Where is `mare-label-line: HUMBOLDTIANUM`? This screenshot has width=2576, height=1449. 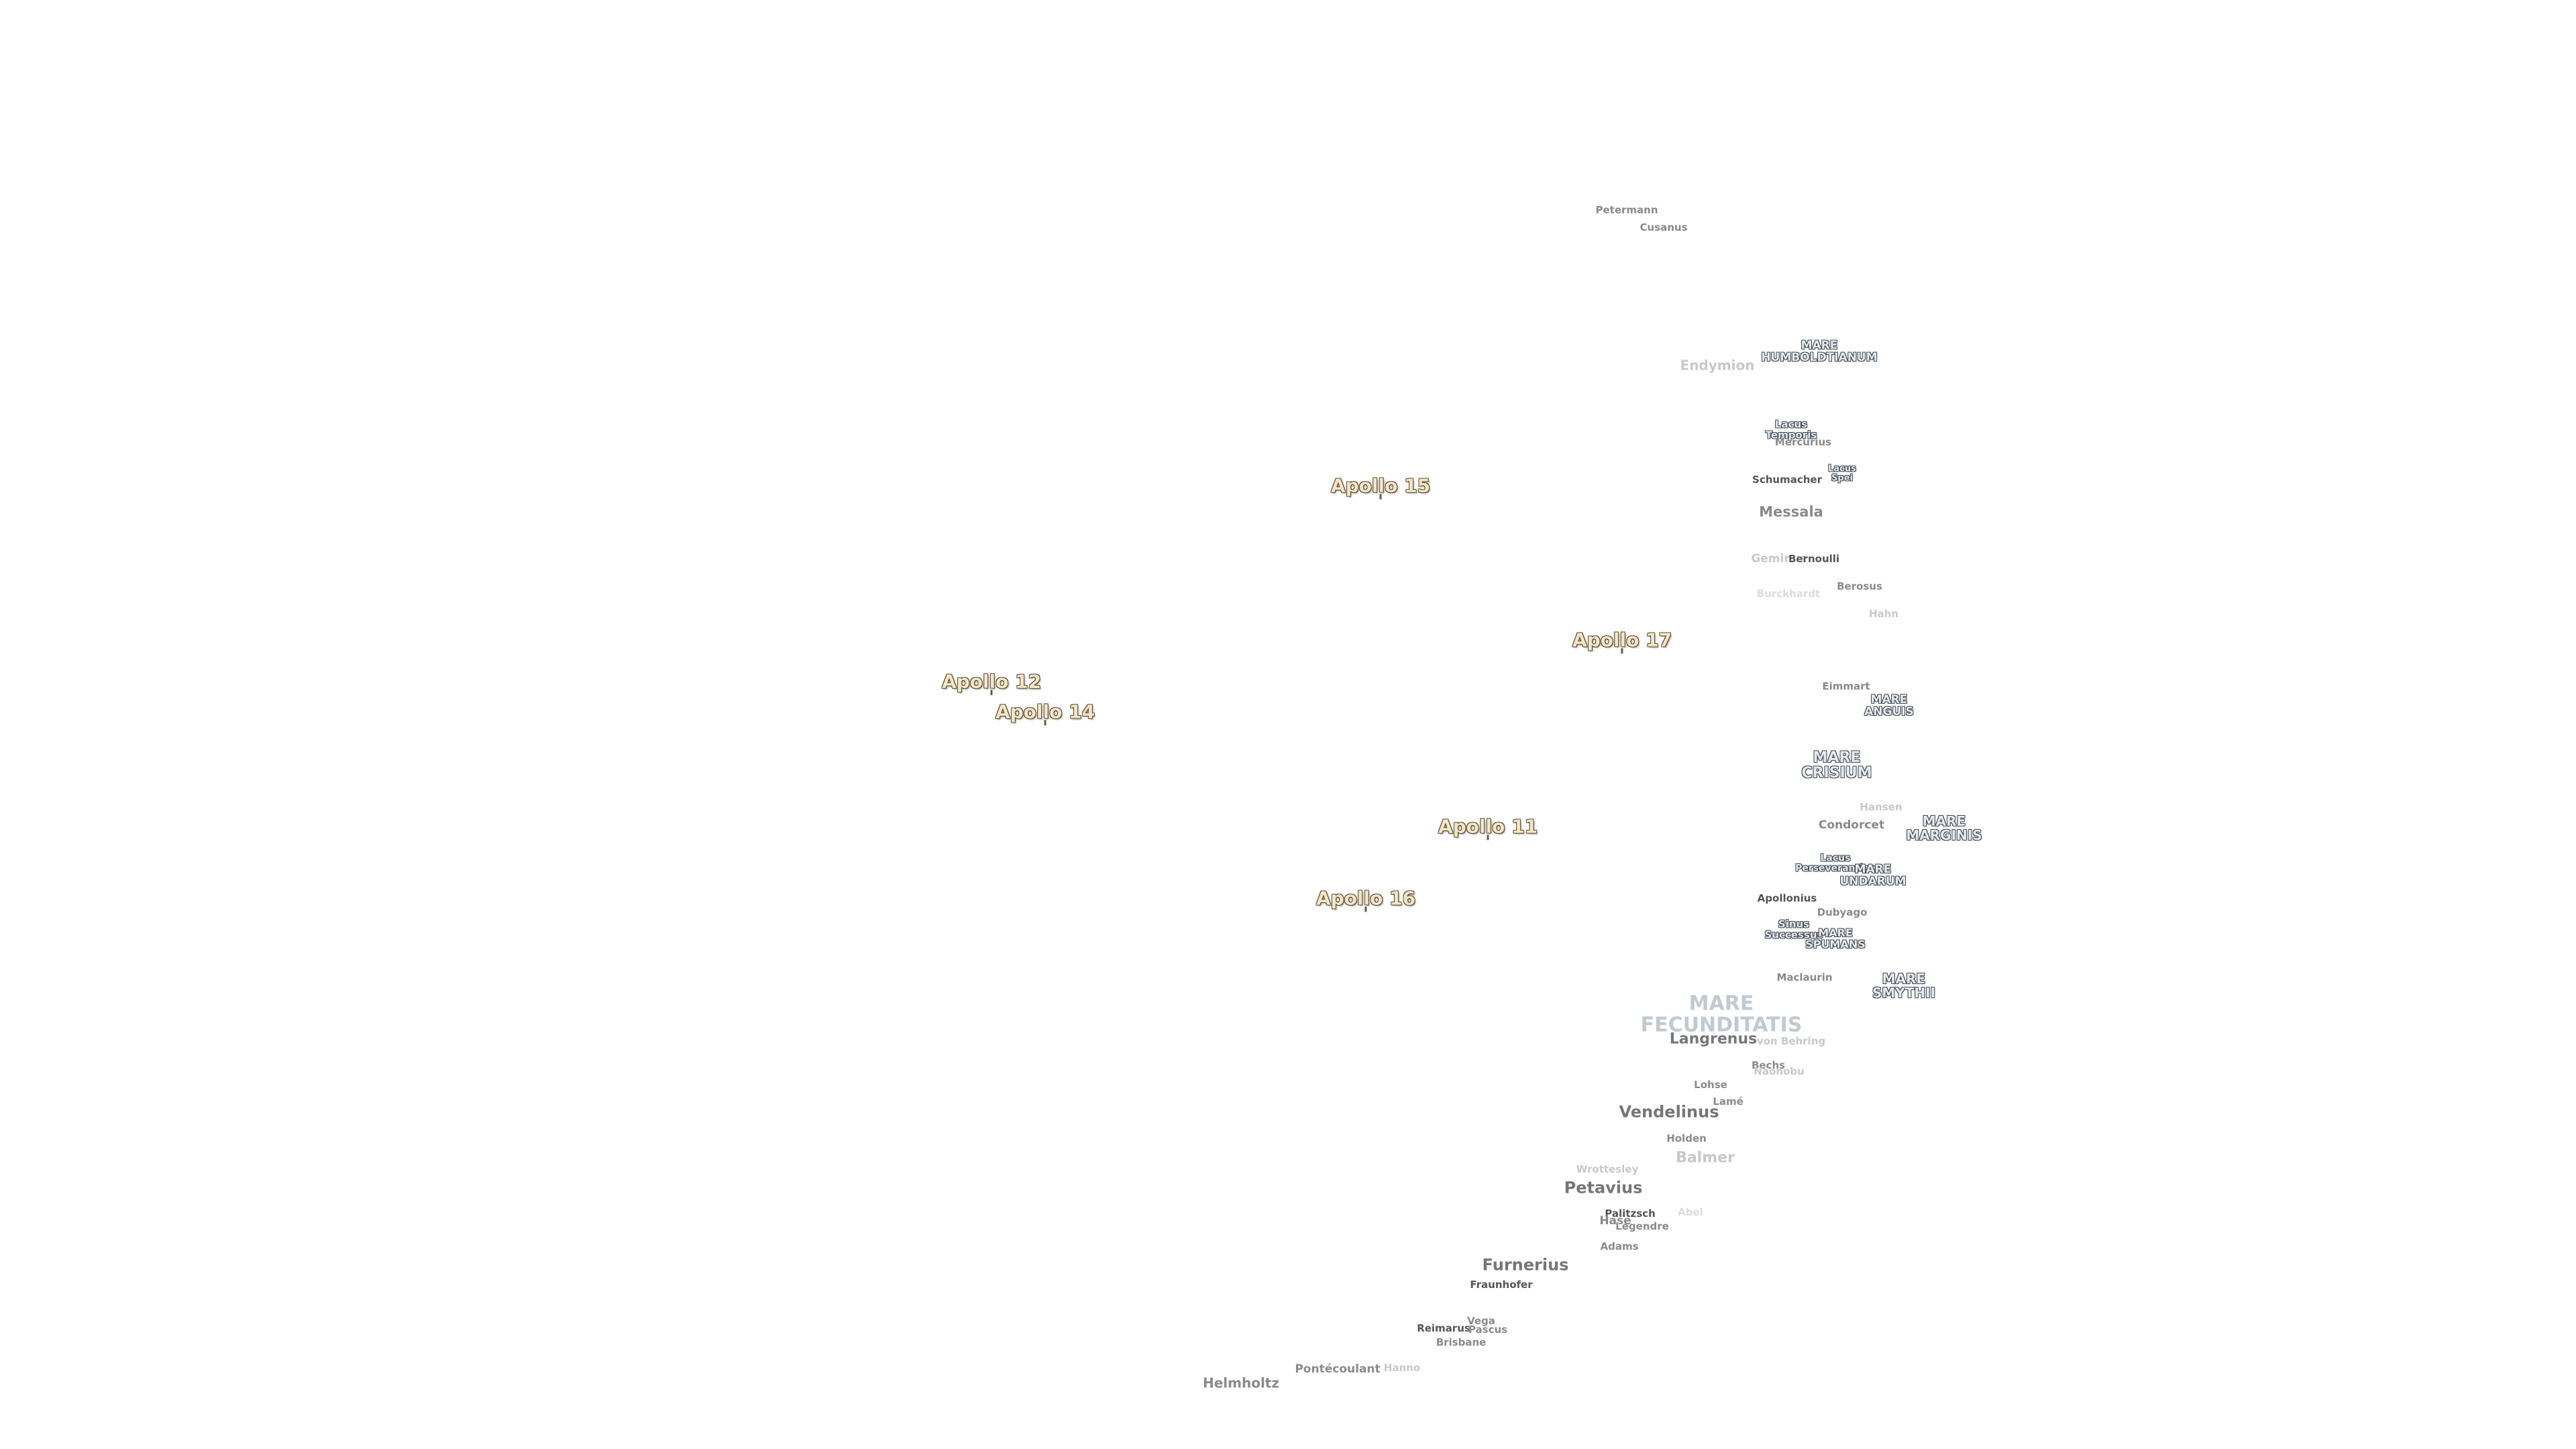 mare-label-line: HUMBOLDTIANUM is located at coordinates (1819, 357).